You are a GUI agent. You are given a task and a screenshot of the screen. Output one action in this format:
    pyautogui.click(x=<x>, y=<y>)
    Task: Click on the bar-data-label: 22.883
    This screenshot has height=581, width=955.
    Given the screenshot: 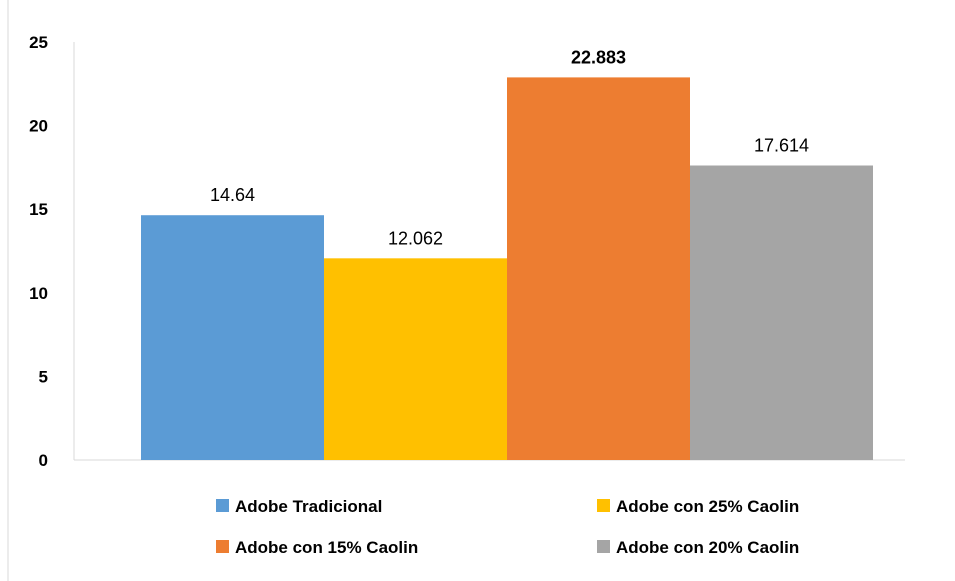 What is the action you would take?
    pyautogui.click(x=598, y=57)
    